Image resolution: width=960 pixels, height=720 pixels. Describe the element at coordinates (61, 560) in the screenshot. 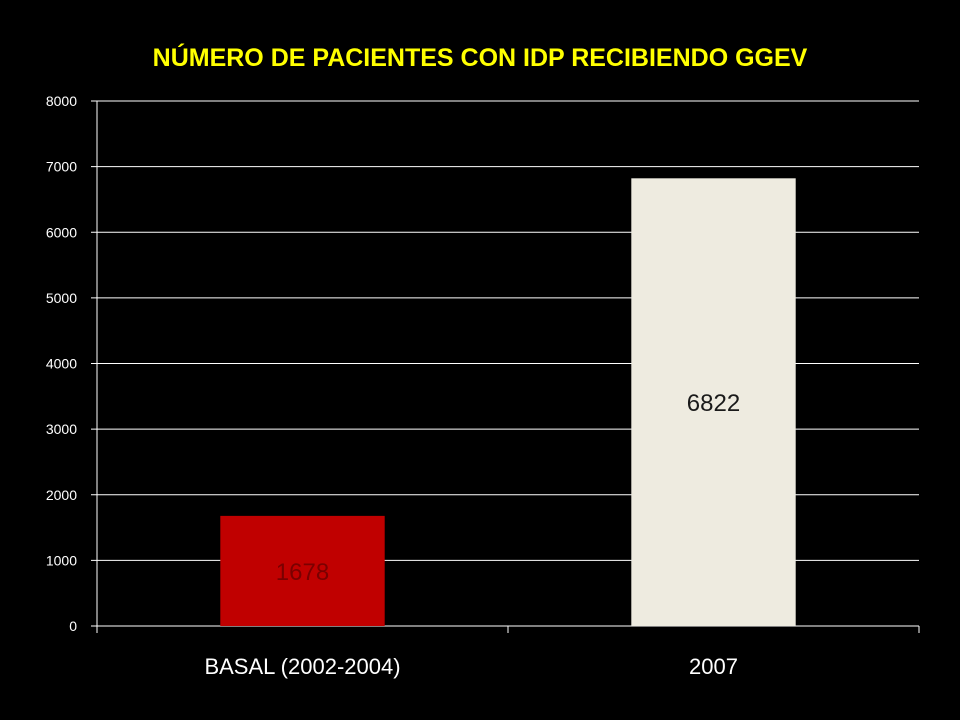

I see `y-tick-label: 1000` at that location.